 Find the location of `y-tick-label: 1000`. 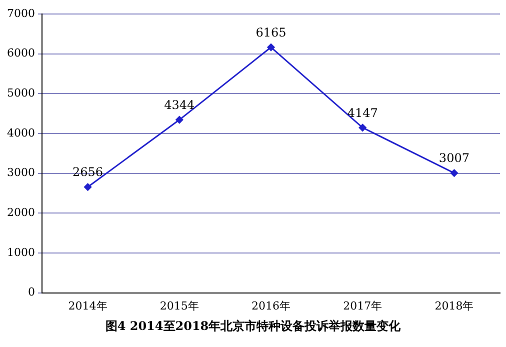

y-tick-label: 1000 is located at coordinates (20, 252).